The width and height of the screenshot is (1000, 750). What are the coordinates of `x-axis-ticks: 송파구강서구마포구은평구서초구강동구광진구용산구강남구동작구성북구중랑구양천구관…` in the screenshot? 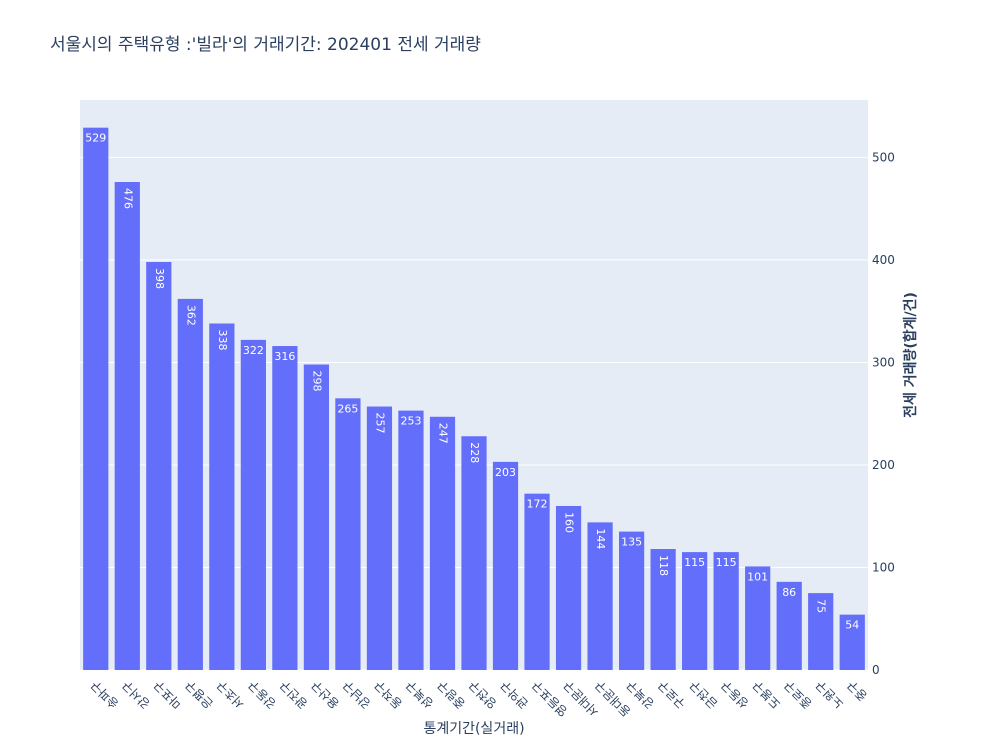 It's located at (479, 698).